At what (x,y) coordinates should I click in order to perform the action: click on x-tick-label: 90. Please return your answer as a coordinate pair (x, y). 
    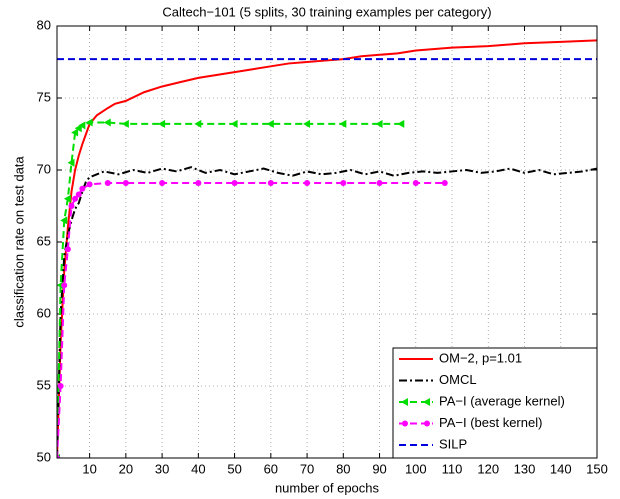
    Looking at the image, I should click on (379, 468).